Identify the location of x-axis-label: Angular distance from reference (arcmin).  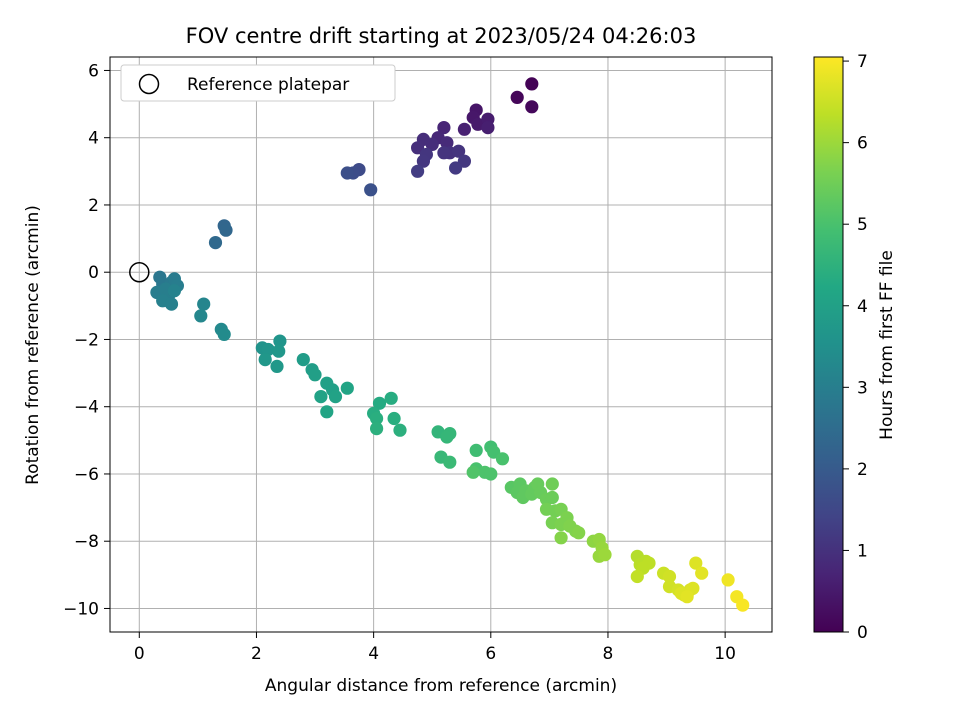
(441, 686).